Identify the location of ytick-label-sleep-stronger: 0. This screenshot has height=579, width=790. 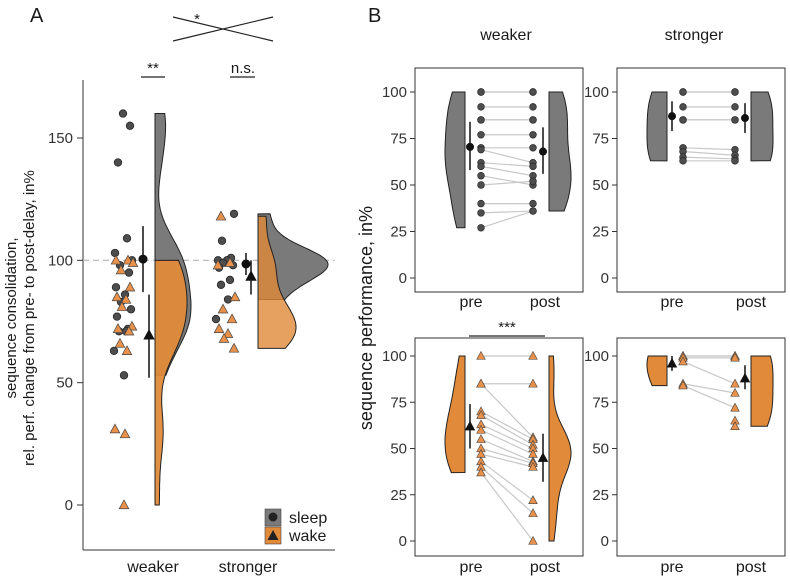
(605, 278).